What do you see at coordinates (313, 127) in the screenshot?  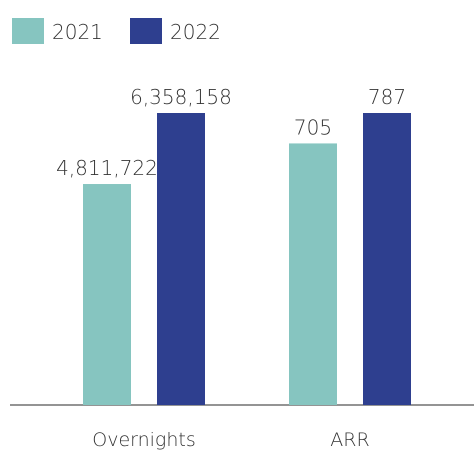 I see `data-label: 705` at bounding box center [313, 127].